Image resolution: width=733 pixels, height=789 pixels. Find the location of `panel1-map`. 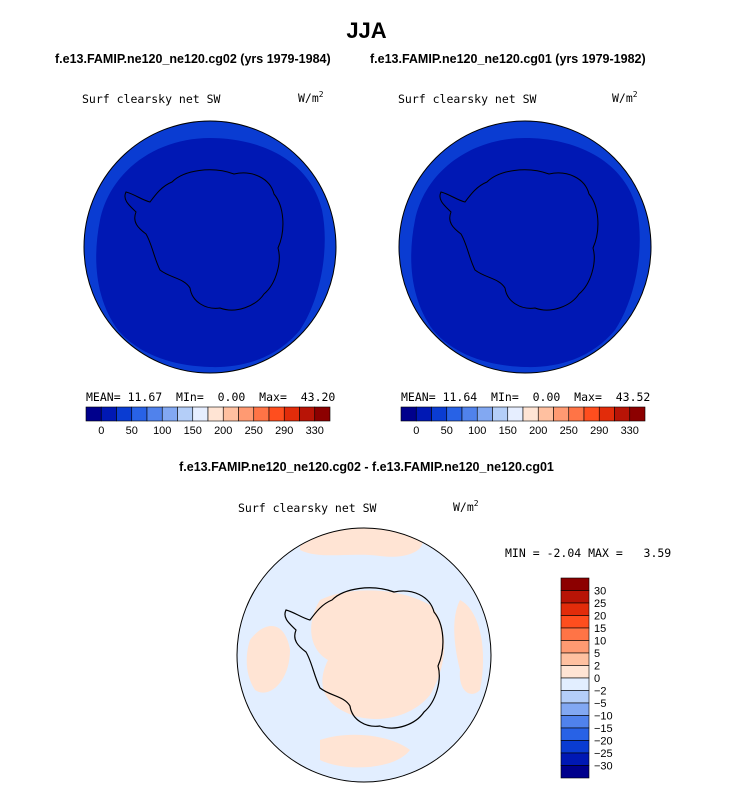

panel1-map is located at coordinates (210, 247).